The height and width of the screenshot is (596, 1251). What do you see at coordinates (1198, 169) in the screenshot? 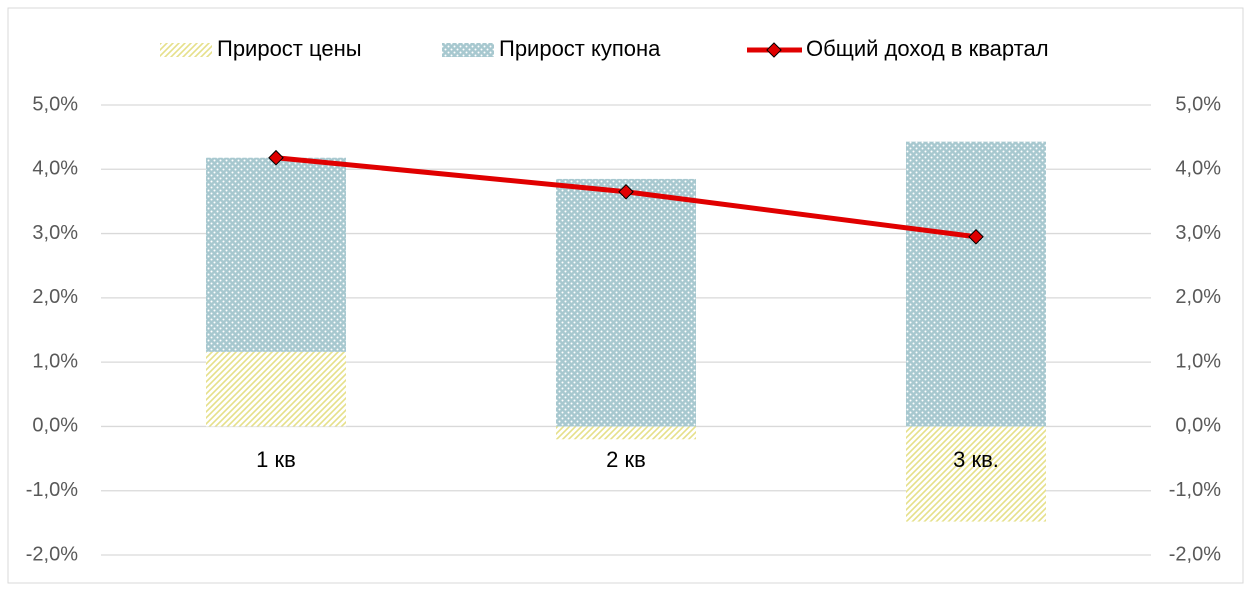
I see `y2-tick-label: 4,0%` at bounding box center [1198, 169].